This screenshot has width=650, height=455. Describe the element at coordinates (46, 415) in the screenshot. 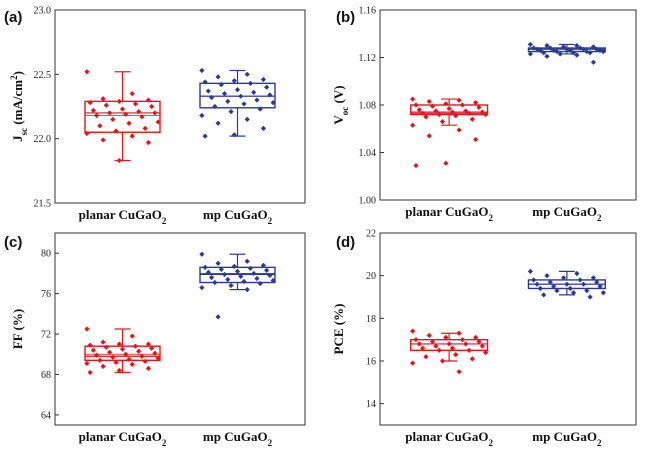

I see `y-tick-label: 64` at that location.